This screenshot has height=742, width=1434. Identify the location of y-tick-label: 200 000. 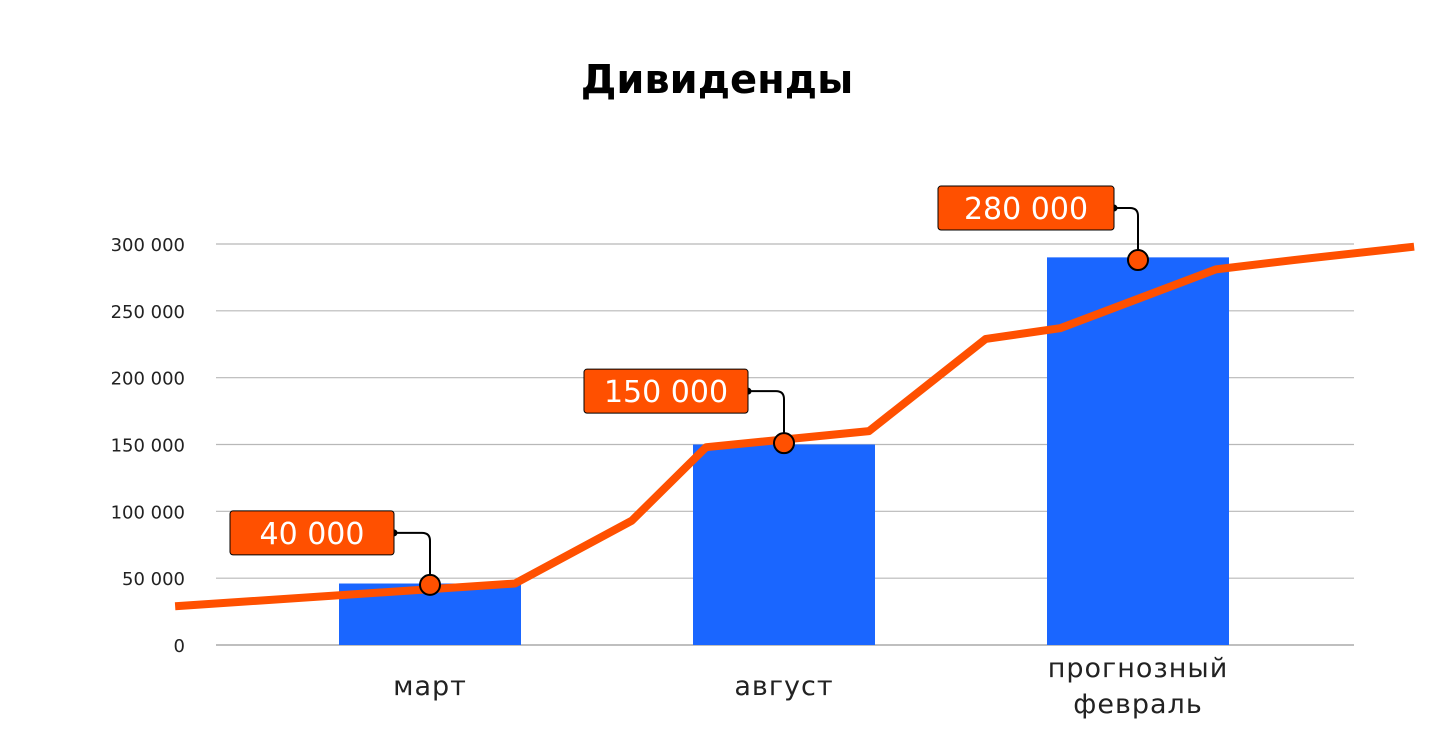
(148, 379).